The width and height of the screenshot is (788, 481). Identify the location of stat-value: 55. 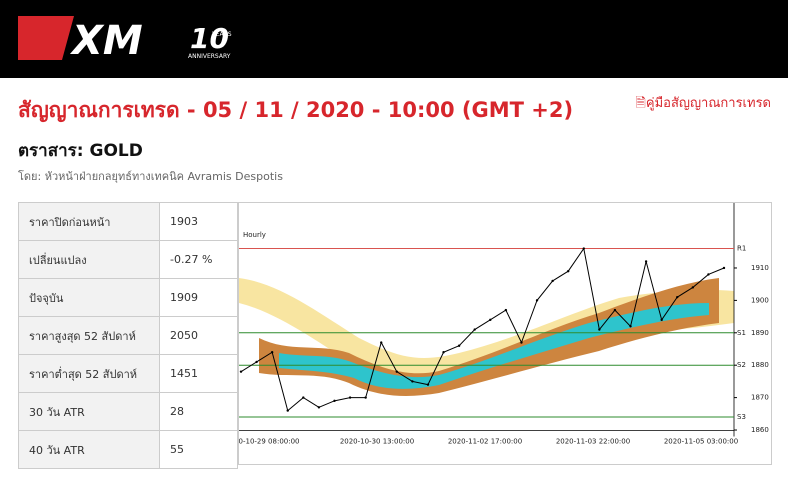
(198, 449).